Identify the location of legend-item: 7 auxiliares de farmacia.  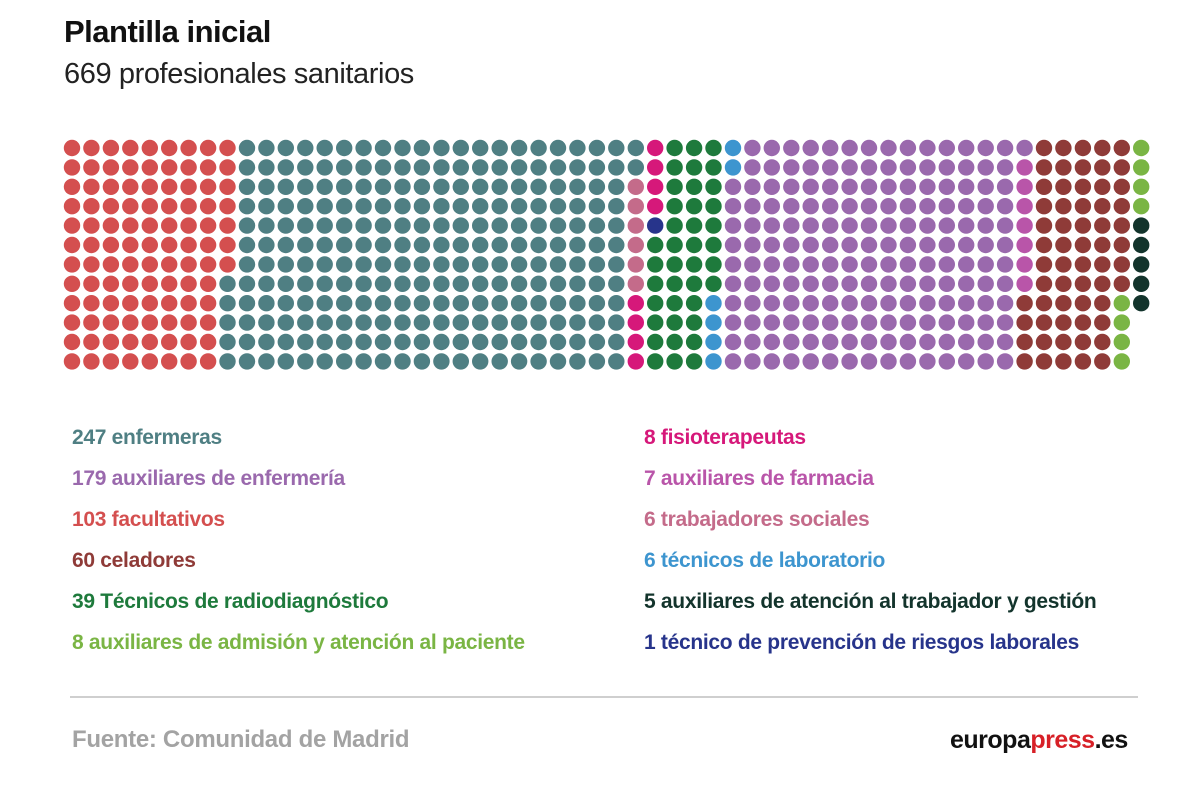
(759, 478).